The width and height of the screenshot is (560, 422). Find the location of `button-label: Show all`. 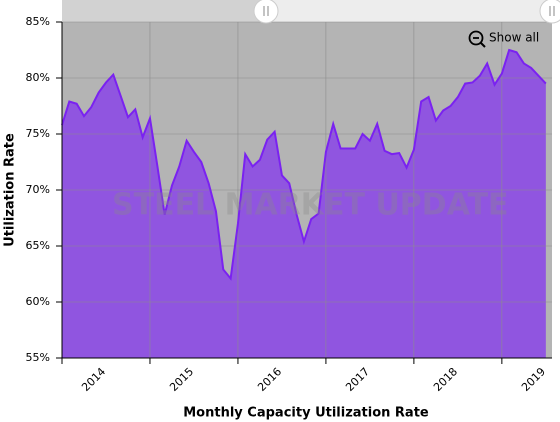

button-label: Show all is located at coordinates (514, 38).